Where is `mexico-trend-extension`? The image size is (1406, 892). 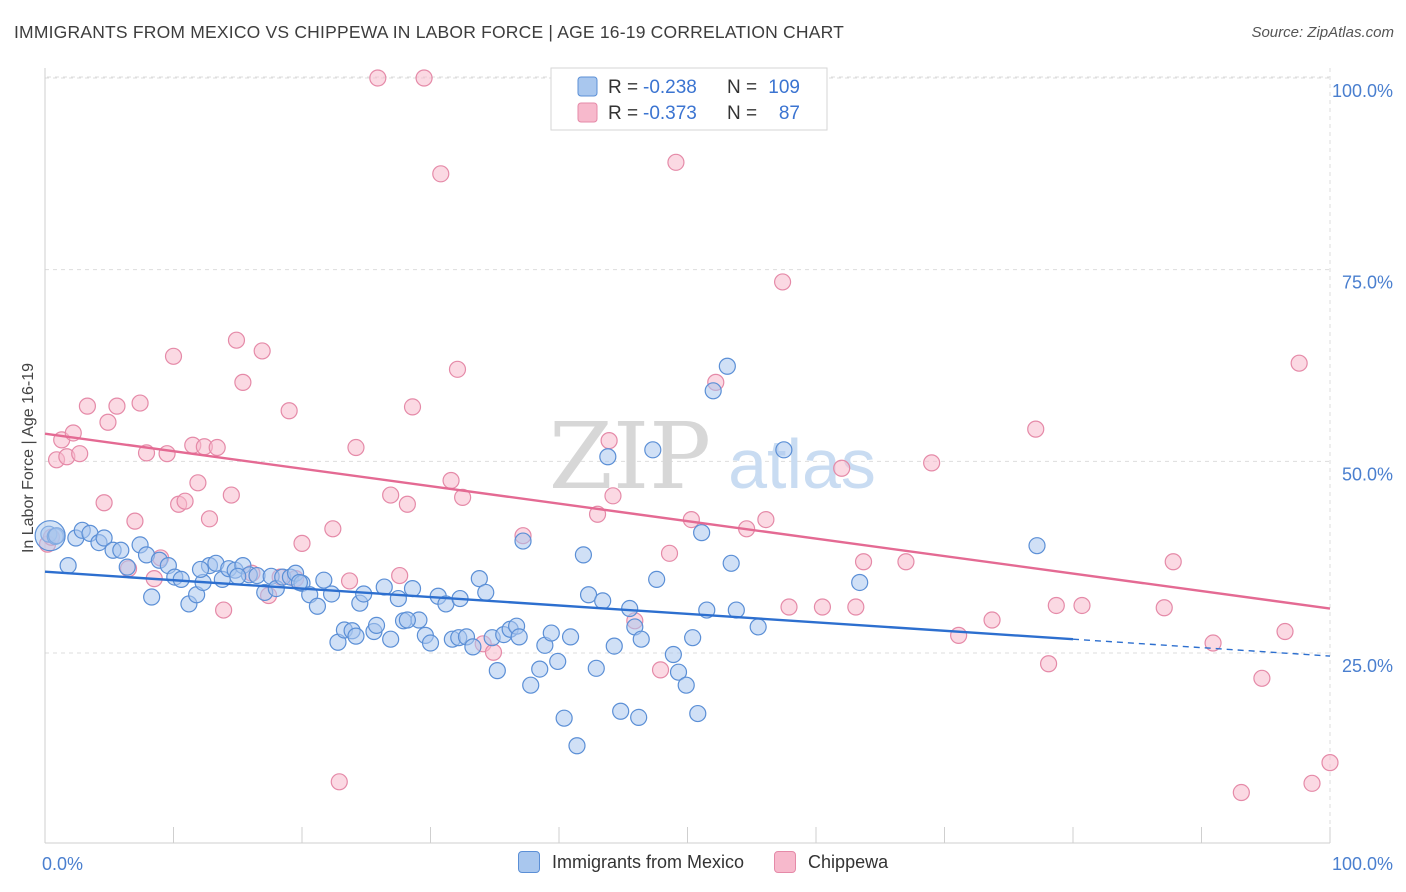
mexico-trend-extension is located at coordinates (1201, 647).